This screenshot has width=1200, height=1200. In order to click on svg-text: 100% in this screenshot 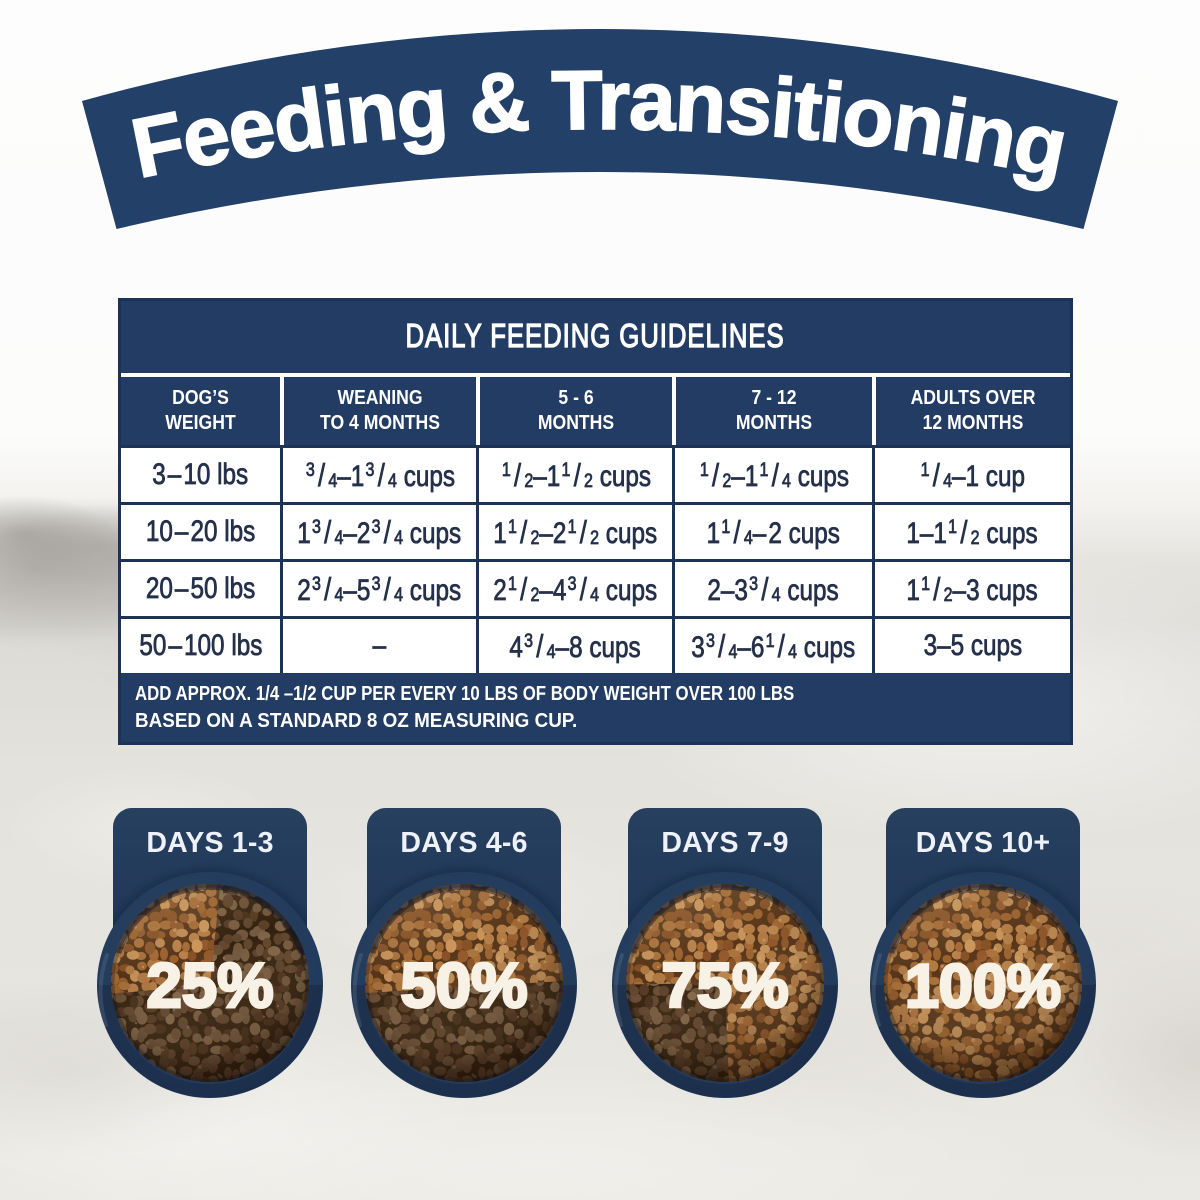, I will do `click(983, 986)`.